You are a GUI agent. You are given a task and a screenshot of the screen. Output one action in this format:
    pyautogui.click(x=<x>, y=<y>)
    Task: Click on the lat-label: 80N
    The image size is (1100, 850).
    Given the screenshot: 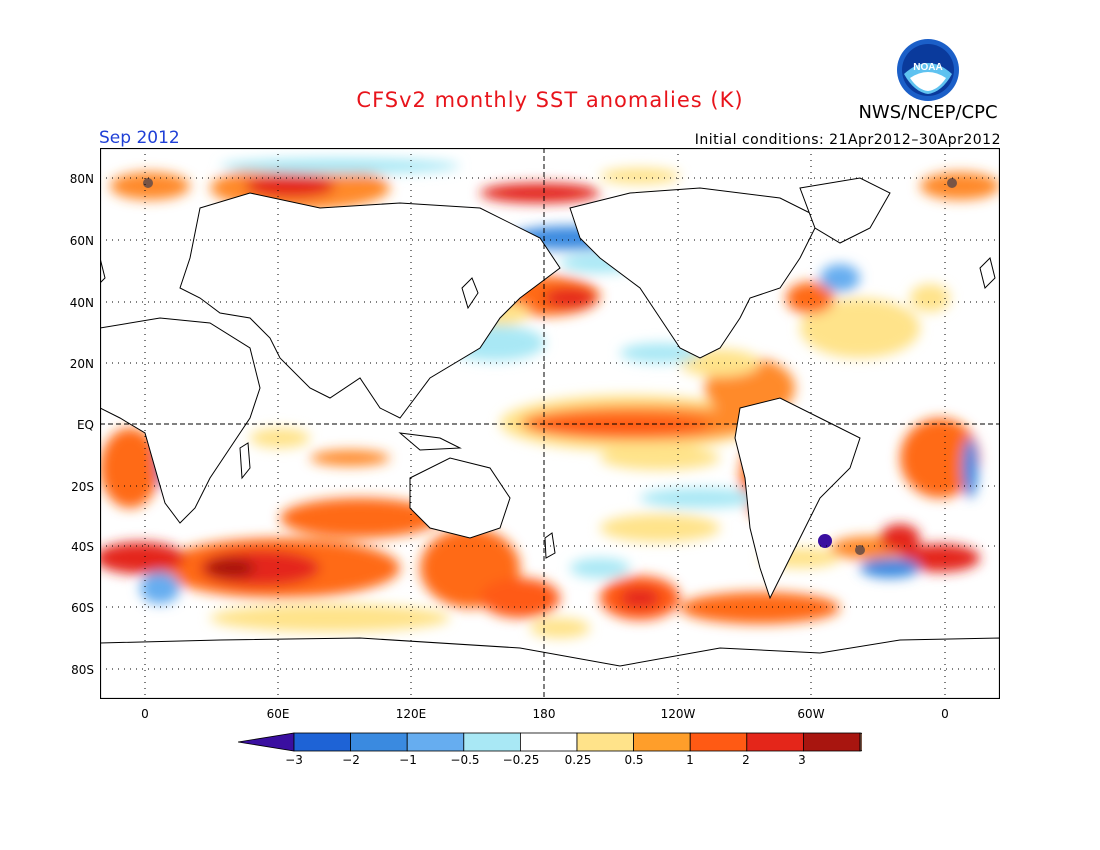 What is the action you would take?
    pyautogui.click(x=81, y=179)
    